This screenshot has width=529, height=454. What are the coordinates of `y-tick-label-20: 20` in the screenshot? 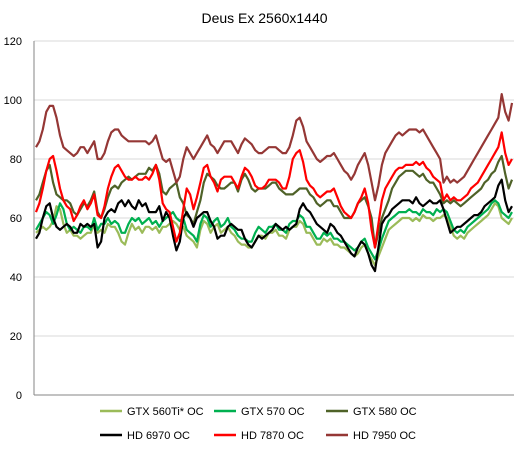 It's located at (16, 337).